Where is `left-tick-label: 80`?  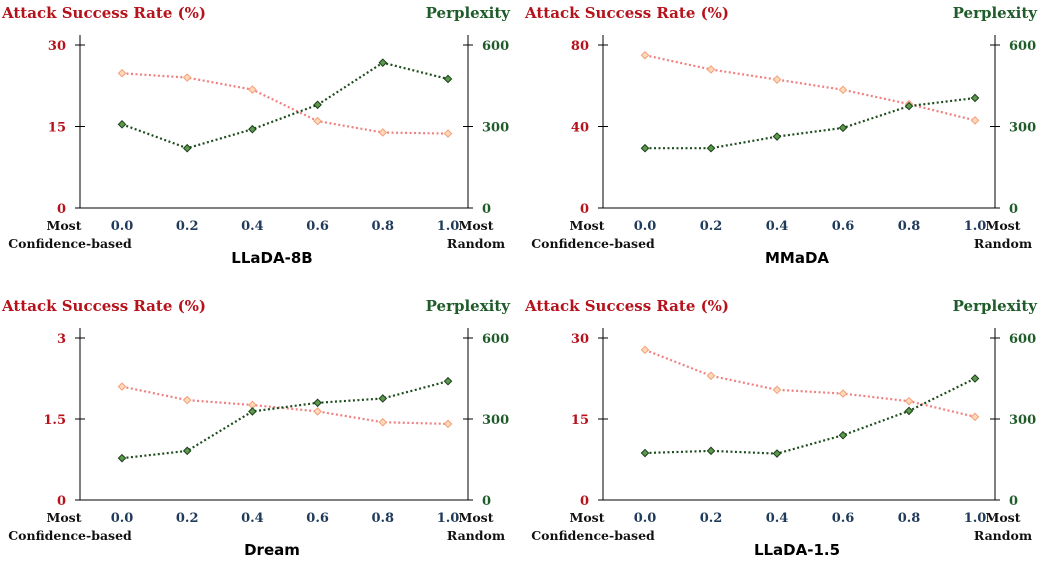 left-tick-label: 80 is located at coordinates (580, 46).